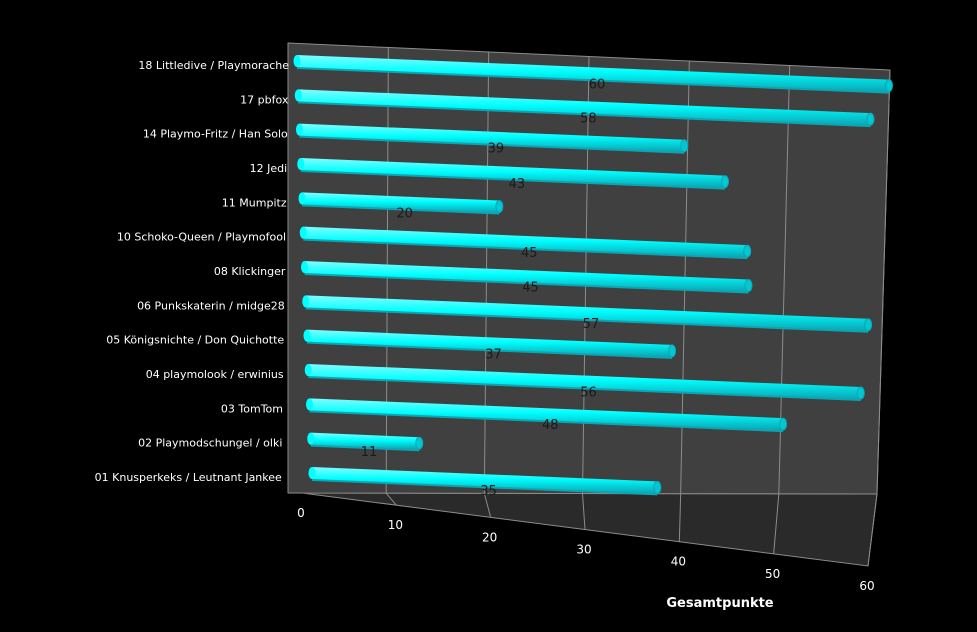 The image size is (977, 632). I want to click on data-label: 43, so click(517, 184).